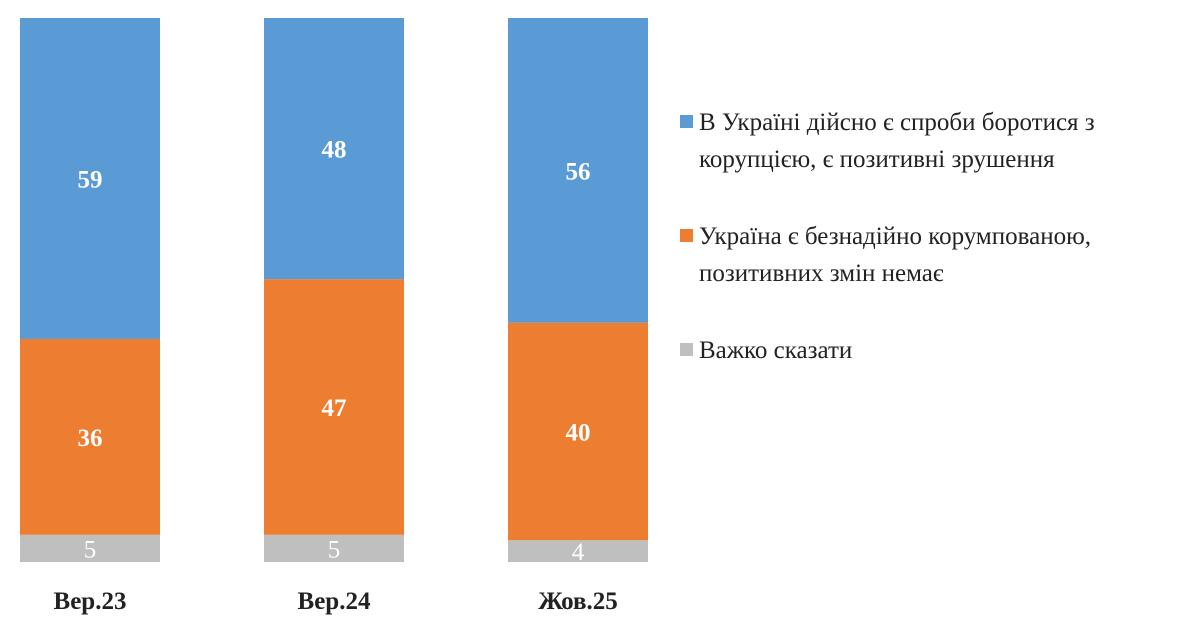 This screenshot has width=1192, height=620. Describe the element at coordinates (686, 349) in the screenshot. I see `legend-swatch-hard-to-say` at that location.